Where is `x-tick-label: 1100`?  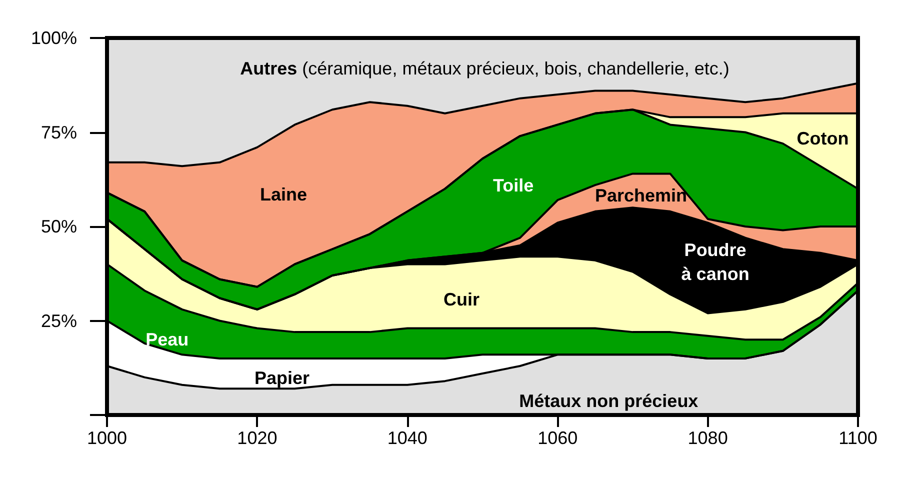
x-tick-label: 1100 is located at coordinates (858, 438).